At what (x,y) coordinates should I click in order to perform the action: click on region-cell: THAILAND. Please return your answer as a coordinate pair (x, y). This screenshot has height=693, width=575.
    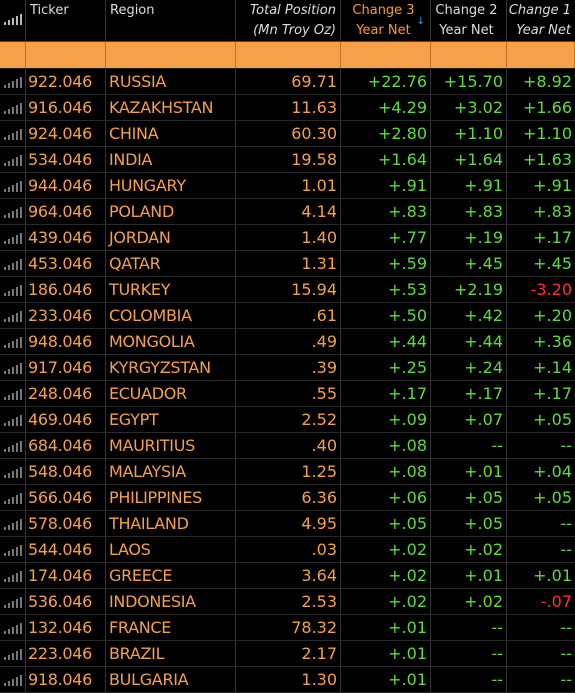
    Looking at the image, I should click on (171, 523).